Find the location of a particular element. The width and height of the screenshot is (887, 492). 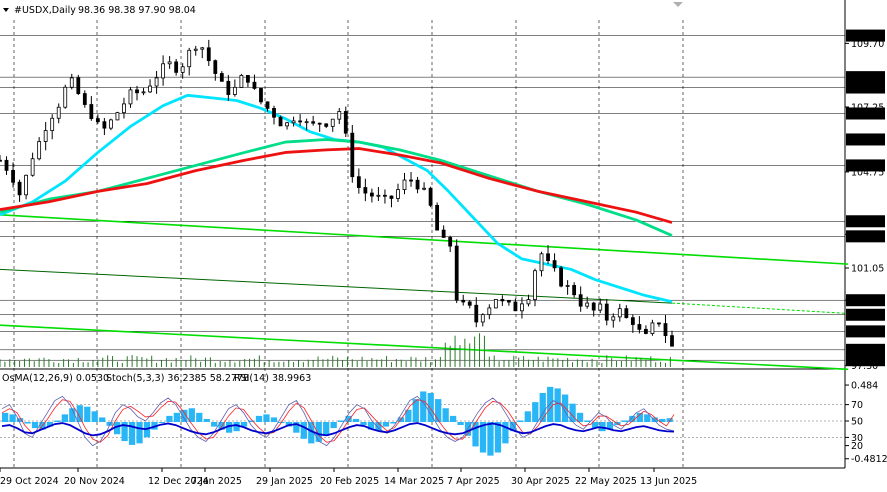

level-label: 105.00 is located at coordinates (866, 166).